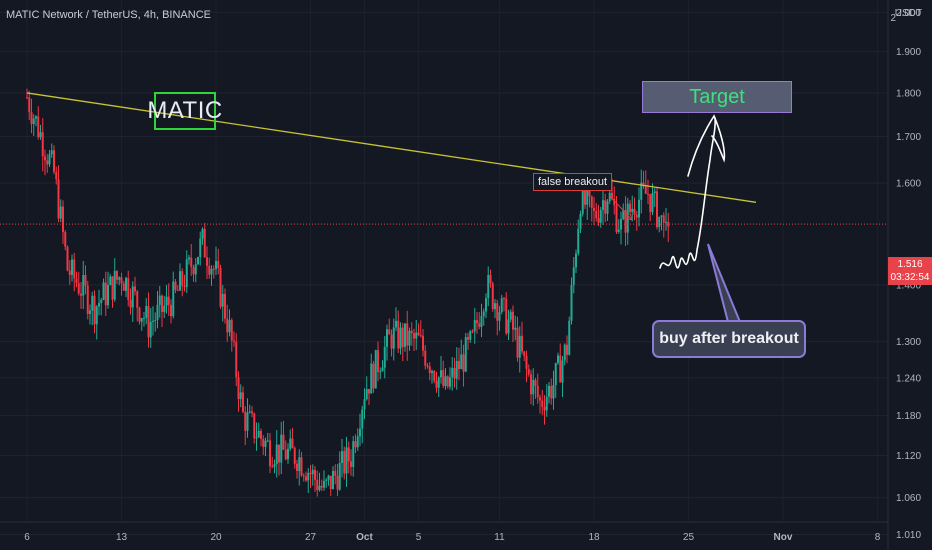  What do you see at coordinates (908, 378) in the screenshot?
I see `y-tick-label: 1.240` at bounding box center [908, 378].